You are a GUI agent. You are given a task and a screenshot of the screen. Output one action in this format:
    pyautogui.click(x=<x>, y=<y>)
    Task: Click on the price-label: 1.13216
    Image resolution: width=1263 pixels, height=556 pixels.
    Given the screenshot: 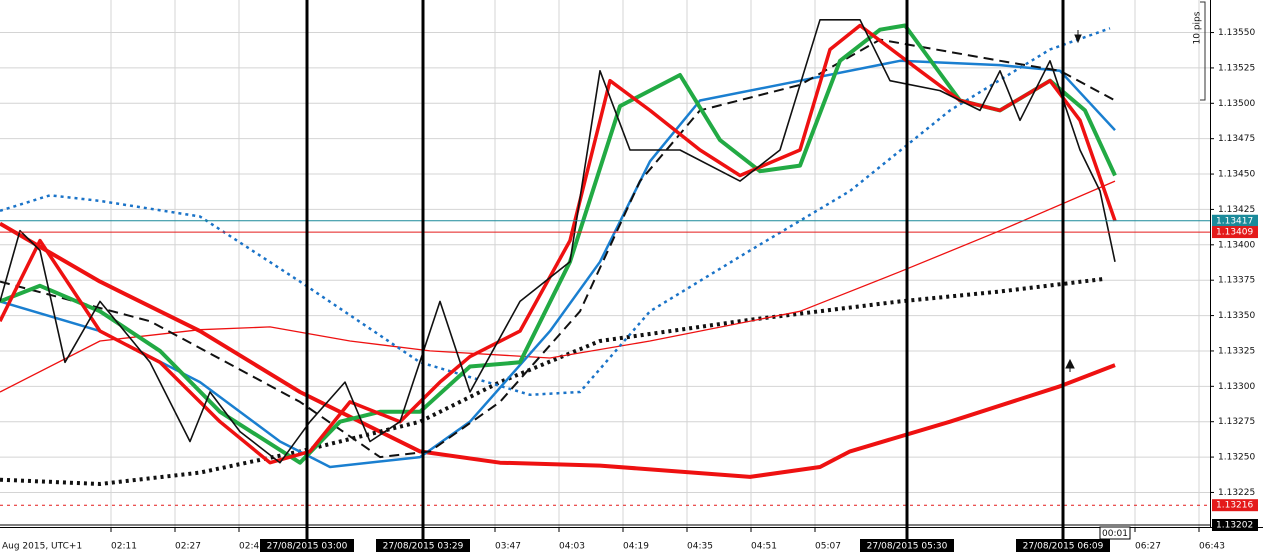 What is the action you would take?
    pyautogui.click(x=1234, y=506)
    